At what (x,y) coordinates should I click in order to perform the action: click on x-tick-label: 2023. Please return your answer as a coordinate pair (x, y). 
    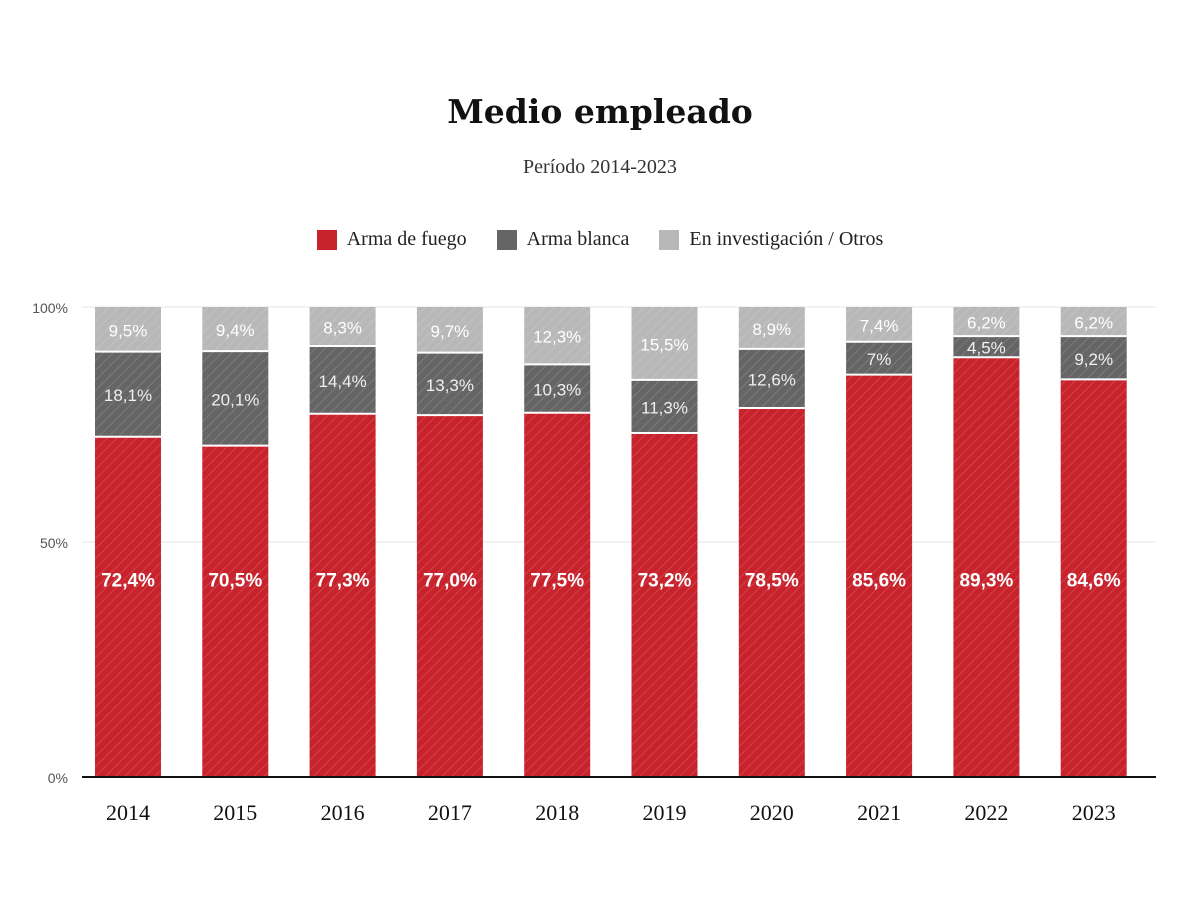
    Looking at the image, I should click on (1094, 812).